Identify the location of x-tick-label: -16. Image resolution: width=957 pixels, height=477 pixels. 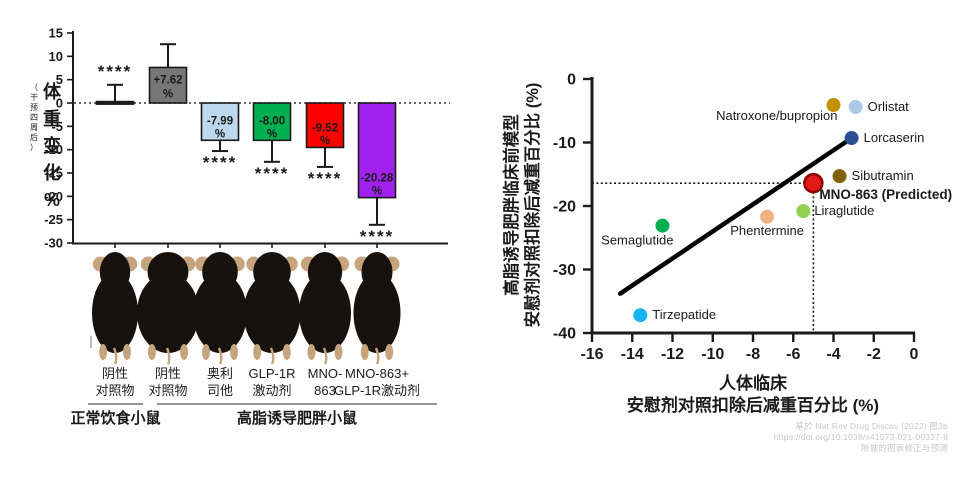
(591, 354).